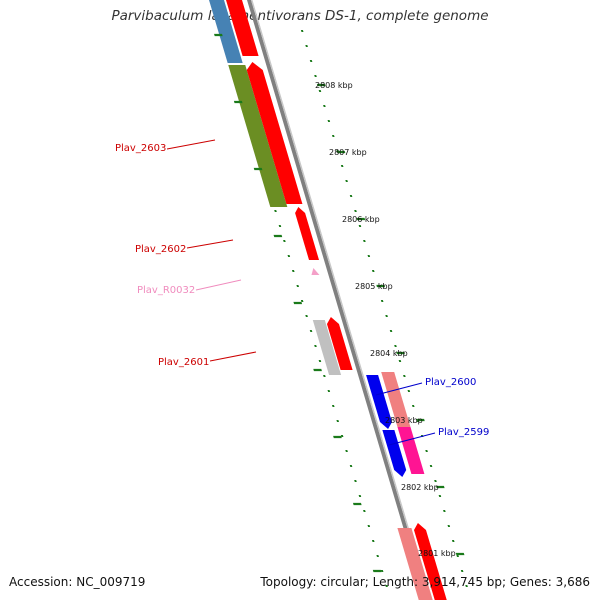  What do you see at coordinates (361, 219) in the screenshot?
I see `kbp-label: 2806 kbp` at bounding box center [361, 219].